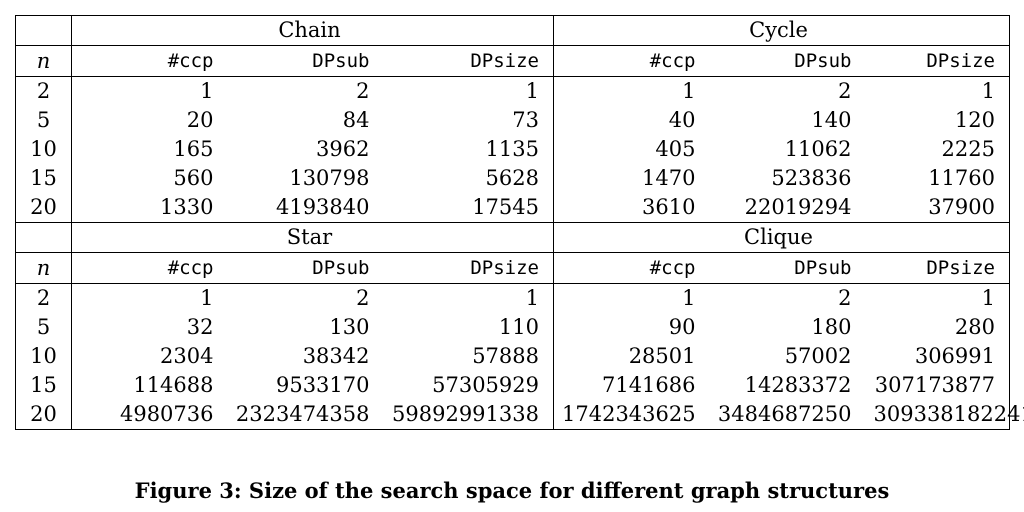 This screenshot has width=1024, height=512. I want to click on table-cell: 140, so click(831, 120).